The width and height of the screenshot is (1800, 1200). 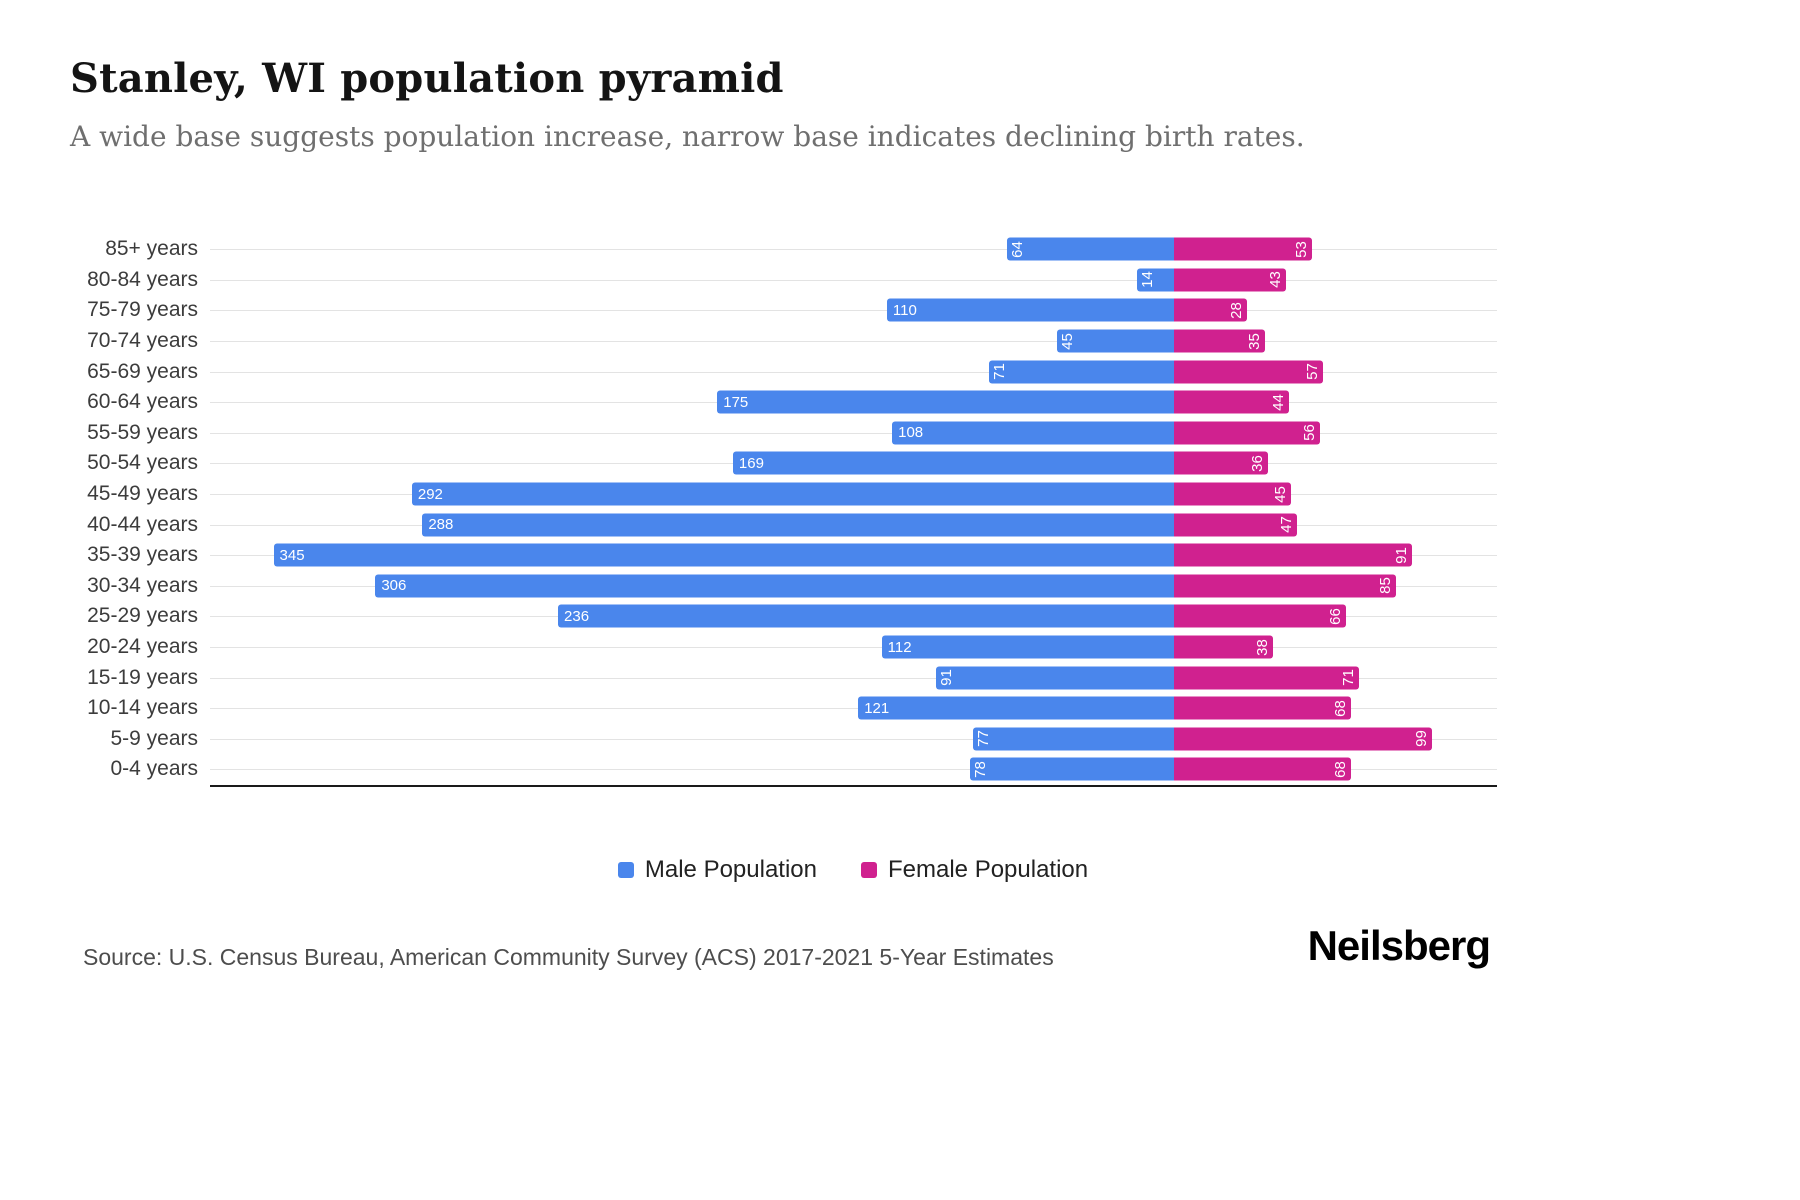 What do you see at coordinates (723, 555) in the screenshot?
I see `male-population-bar: 345` at bounding box center [723, 555].